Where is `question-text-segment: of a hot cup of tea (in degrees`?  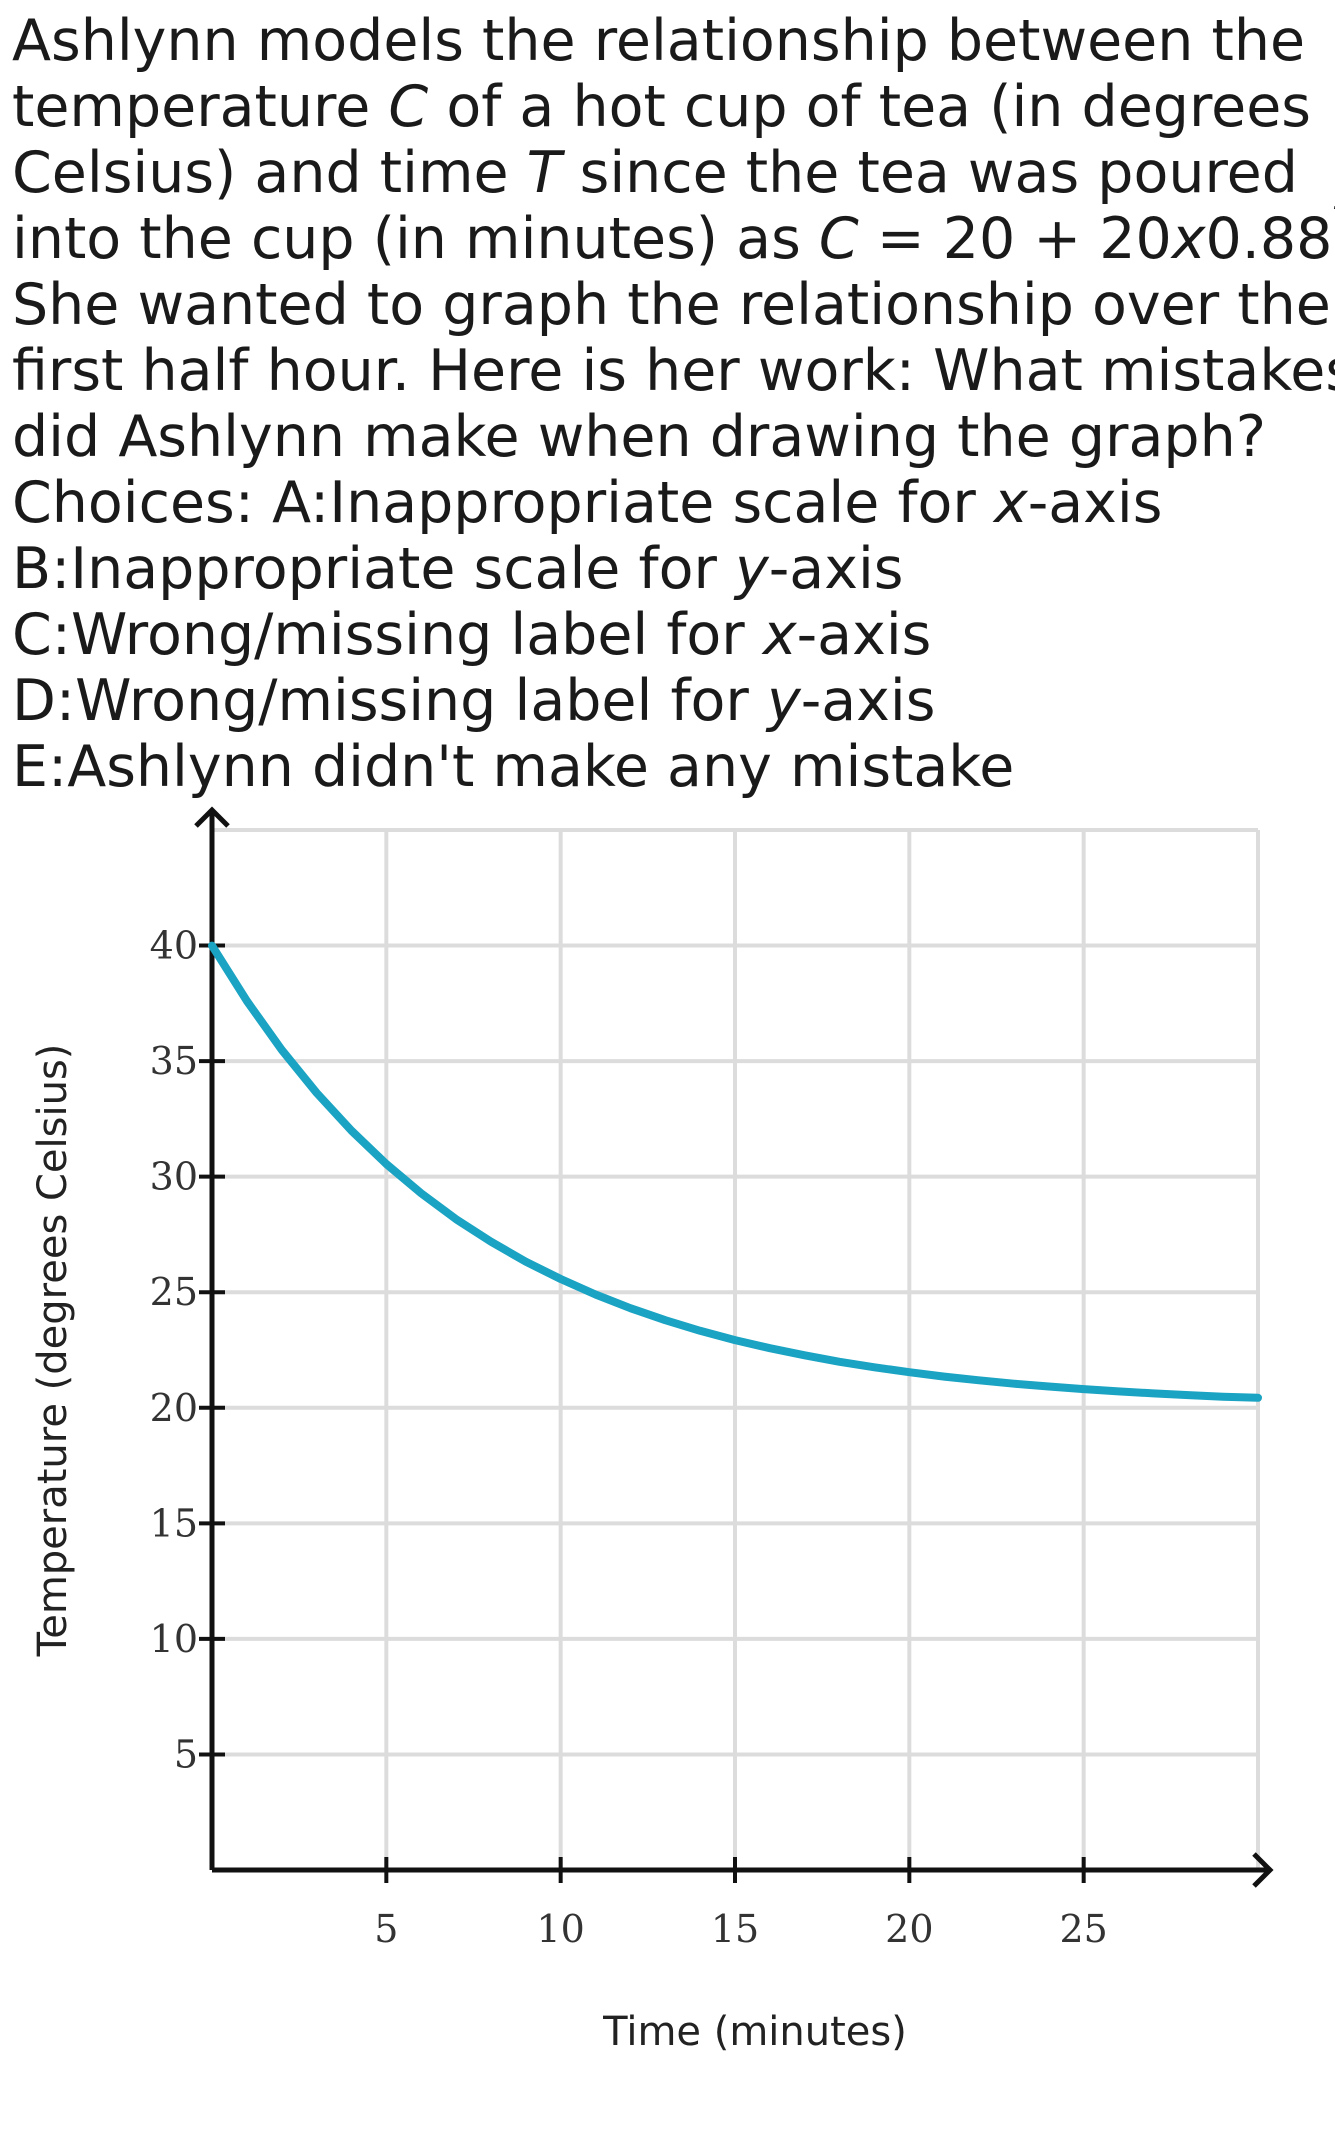 question-text-segment: of a hot cup of tea (in degrees is located at coordinates (869, 107).